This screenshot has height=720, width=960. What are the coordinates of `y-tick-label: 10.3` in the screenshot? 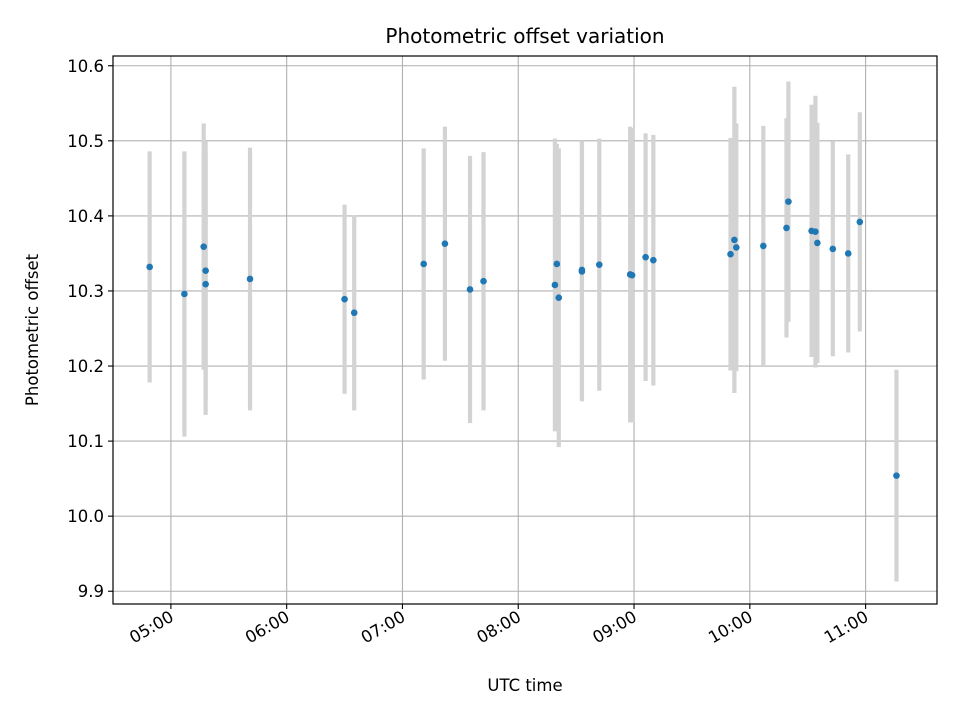 It's located at (85, 291).